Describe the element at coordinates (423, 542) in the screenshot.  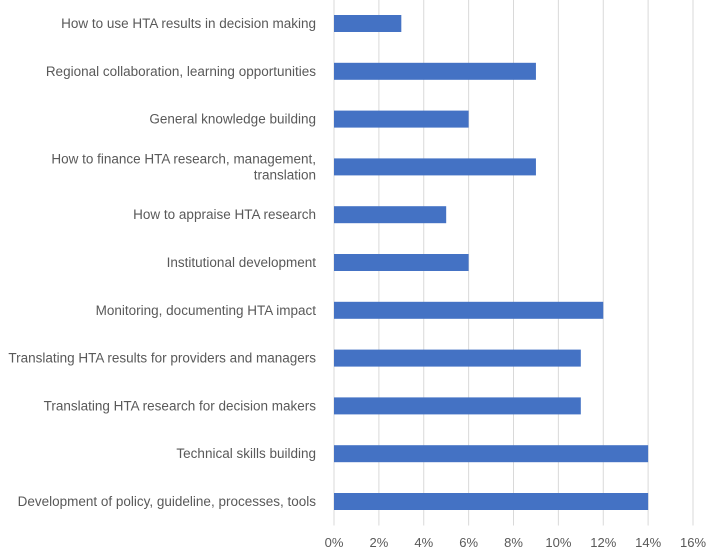
I see `x-tick-label: 4%` at that location.